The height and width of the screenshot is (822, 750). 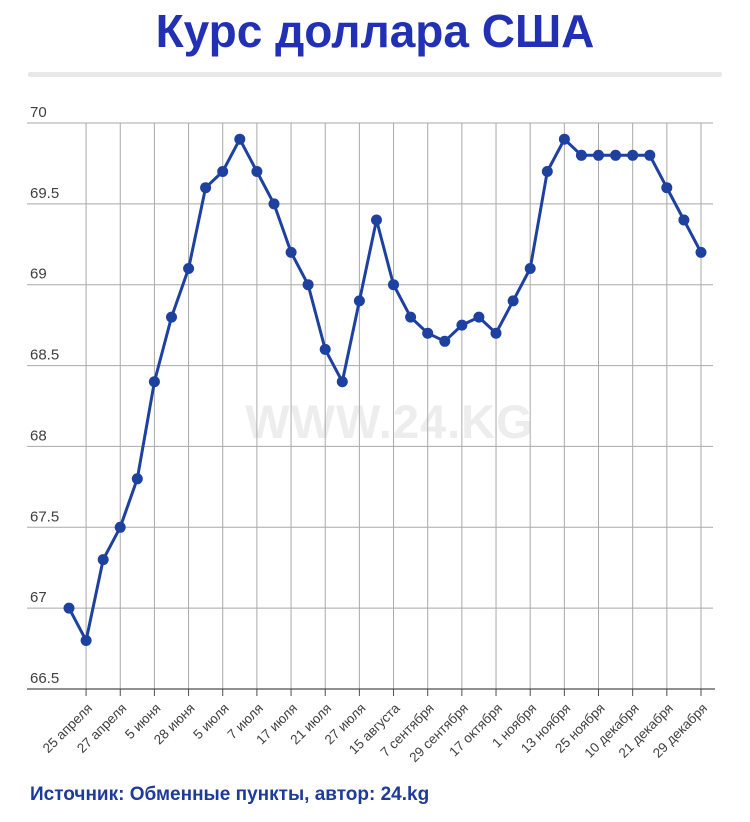 I want to click on x-tick-label: 5 июля, so click(x=211, y=722).